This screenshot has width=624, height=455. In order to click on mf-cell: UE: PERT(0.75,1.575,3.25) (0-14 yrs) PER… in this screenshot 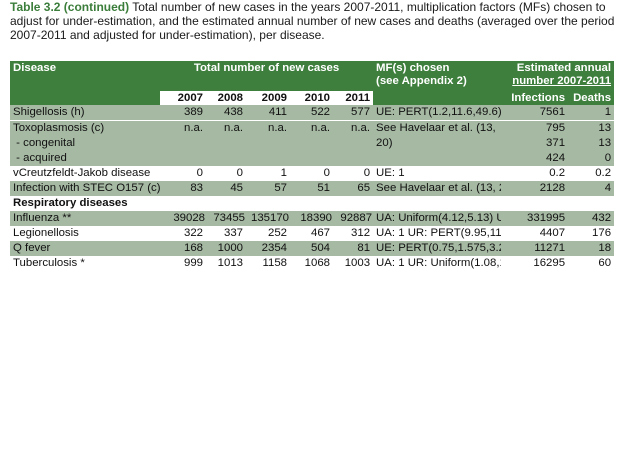, I will do `click(437, 248)`.